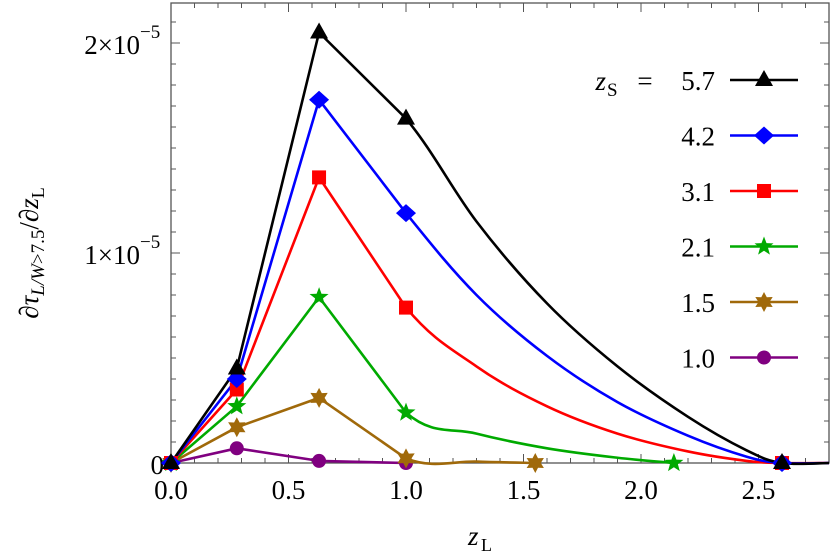  I want to click on legend-label: 1.0, so click(698, 359).